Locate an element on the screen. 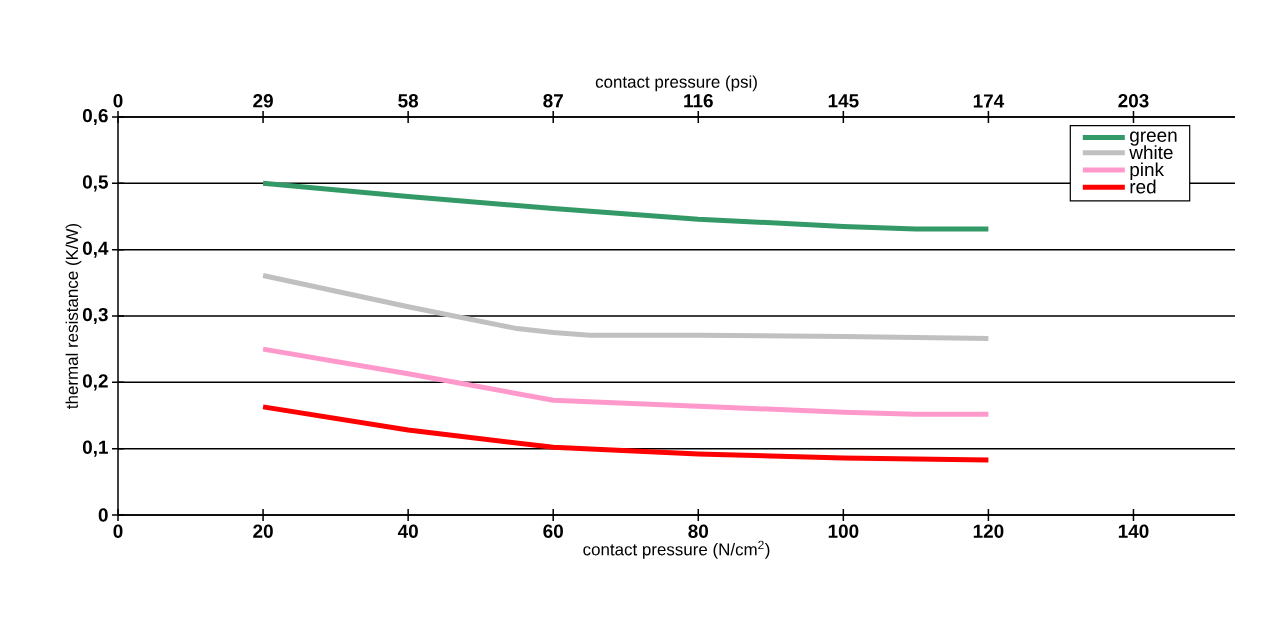 The width and height of the screenshot is (1275, 623). y-tick-label: 0,6 is located at coordinates (95, 117).